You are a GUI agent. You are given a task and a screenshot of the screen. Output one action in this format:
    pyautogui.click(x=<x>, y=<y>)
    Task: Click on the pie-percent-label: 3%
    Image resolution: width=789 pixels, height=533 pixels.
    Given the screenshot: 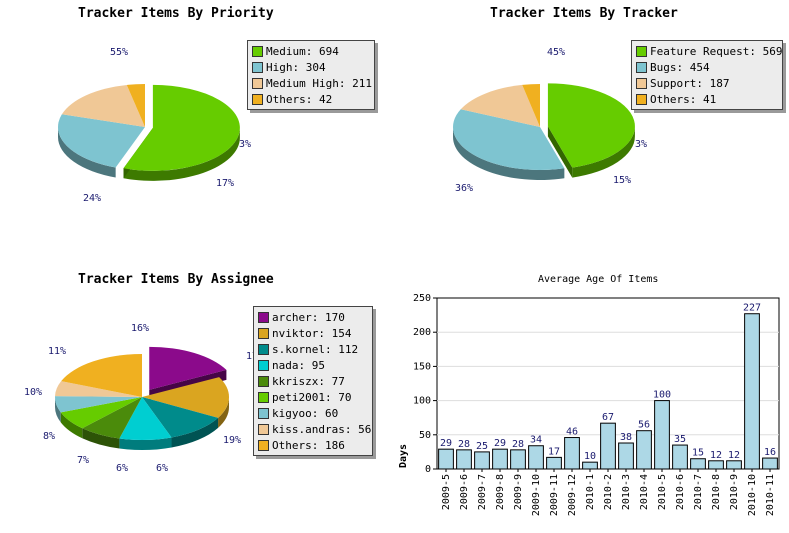 What is the action you would take?
    pyautogui.click(x=245, y=144)
    